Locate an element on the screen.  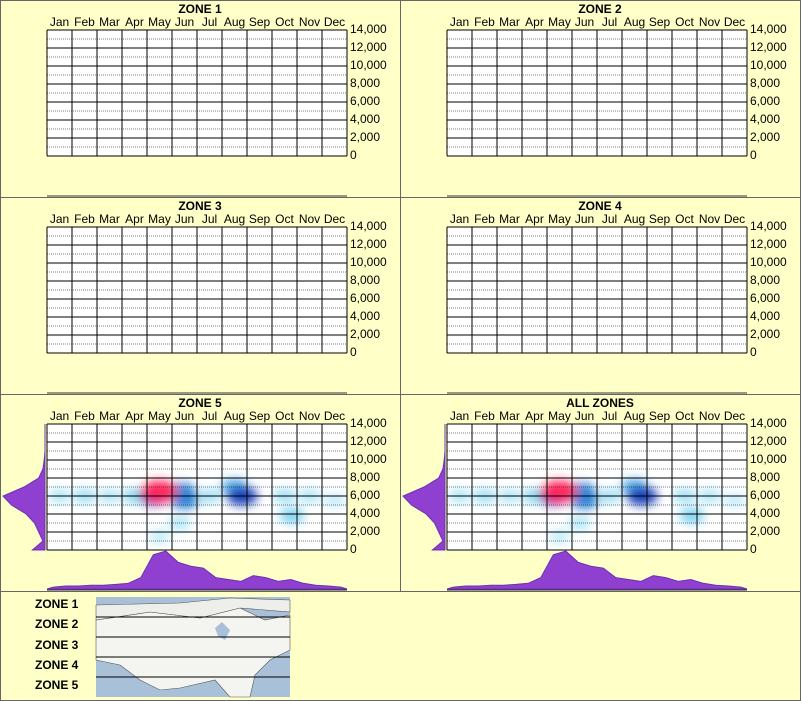
panel-title: ZONE 4 is located at coordinates (600, 206).